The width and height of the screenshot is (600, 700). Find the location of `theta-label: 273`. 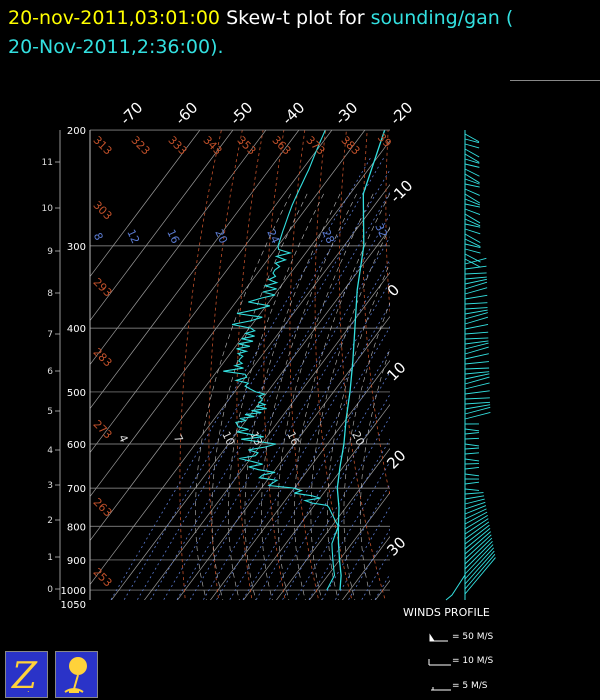

theta-label: 273 is located at coordinates (102, 430).